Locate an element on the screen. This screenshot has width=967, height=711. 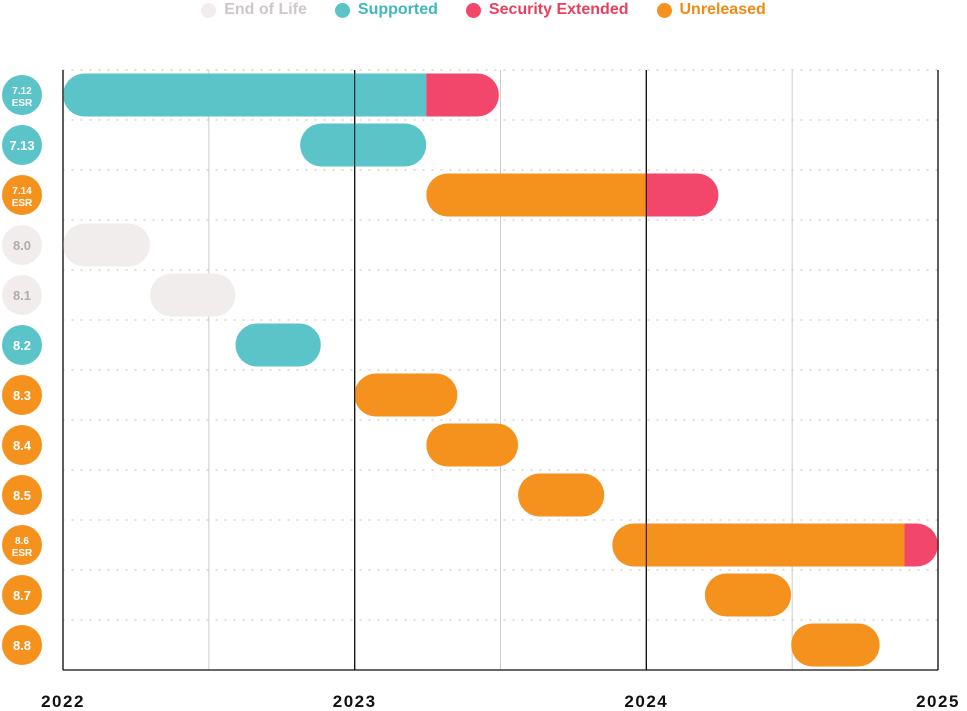
legend-label-security: Security Extended is located at coordinates (558, 9).